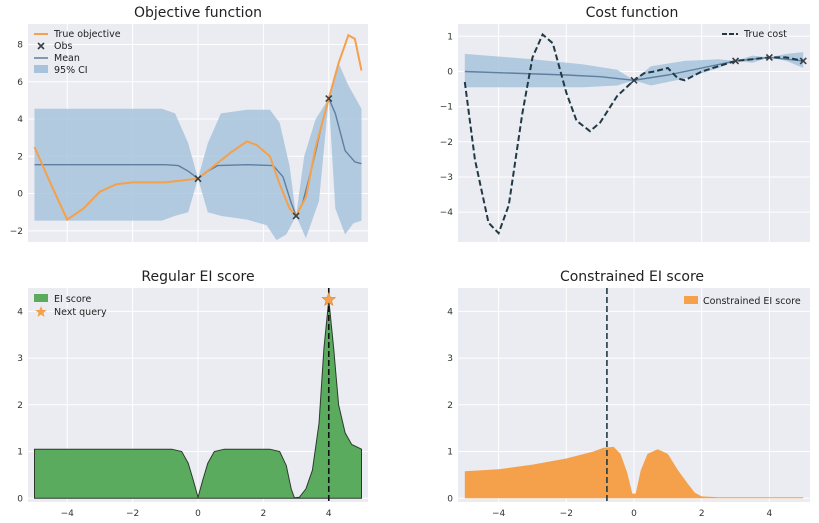 This screenshot has width=819, height=523. What do you see at coordinates (41, 69) in the screenshot?
I see `legend-swatch-ci` at bounding box center [41, 69].